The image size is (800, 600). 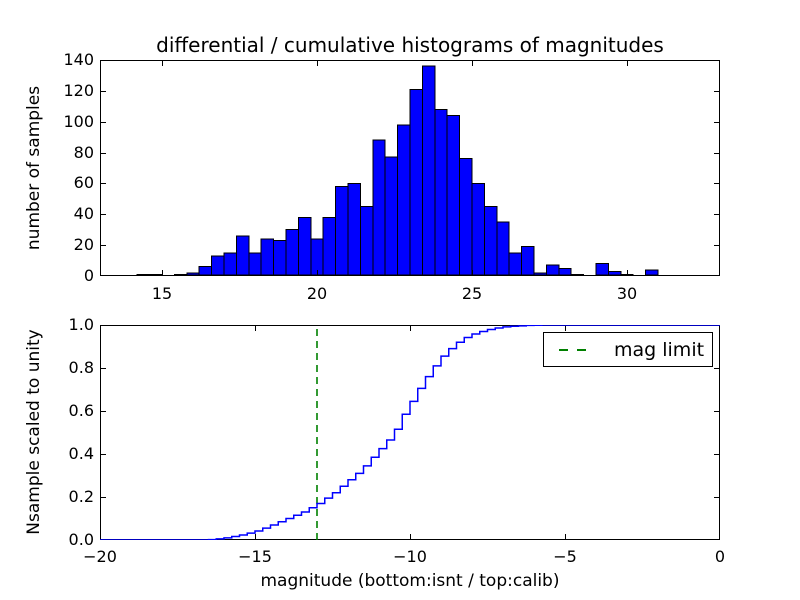 I want to click on bottom-xtick-label: −5, so click(x=565, y=556).